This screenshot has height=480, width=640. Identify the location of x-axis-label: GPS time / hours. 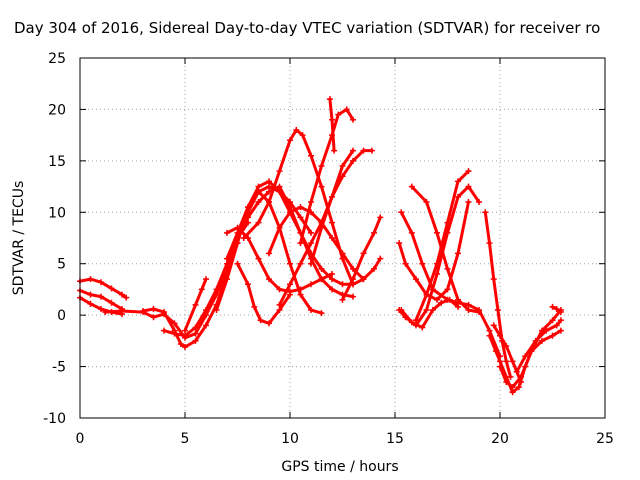
(339, 467).